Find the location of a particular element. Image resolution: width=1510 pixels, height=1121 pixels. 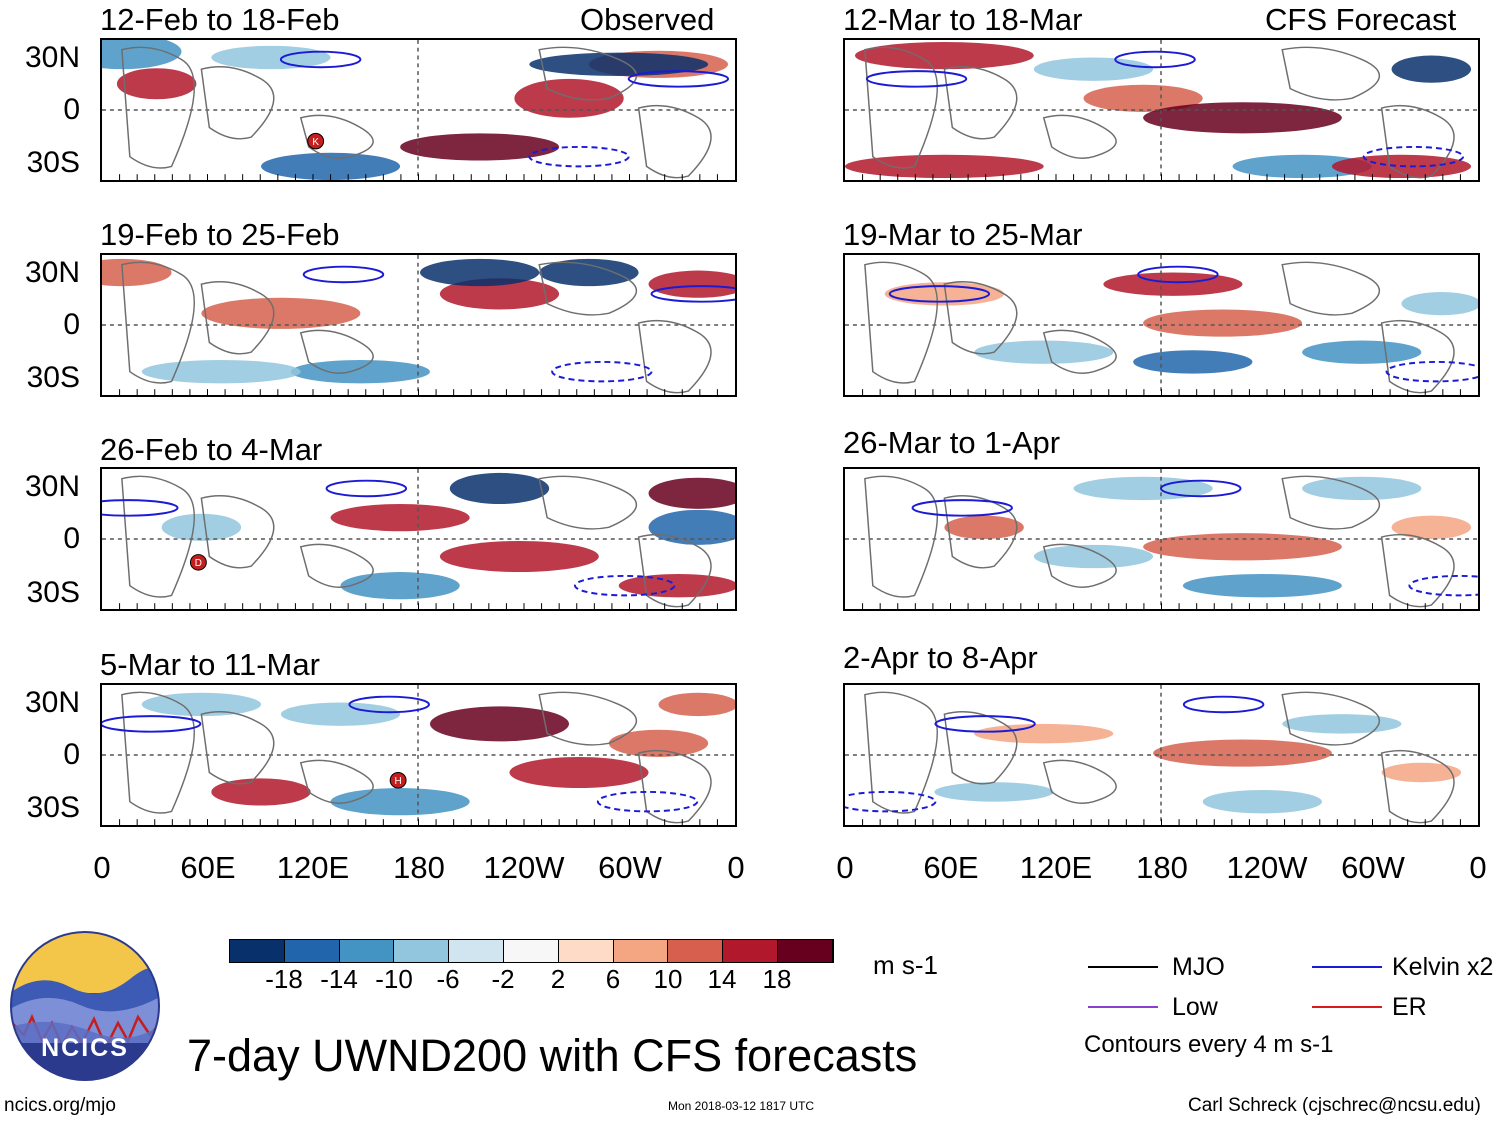

storm-marker-label: H is located at coordinates (398, 781).